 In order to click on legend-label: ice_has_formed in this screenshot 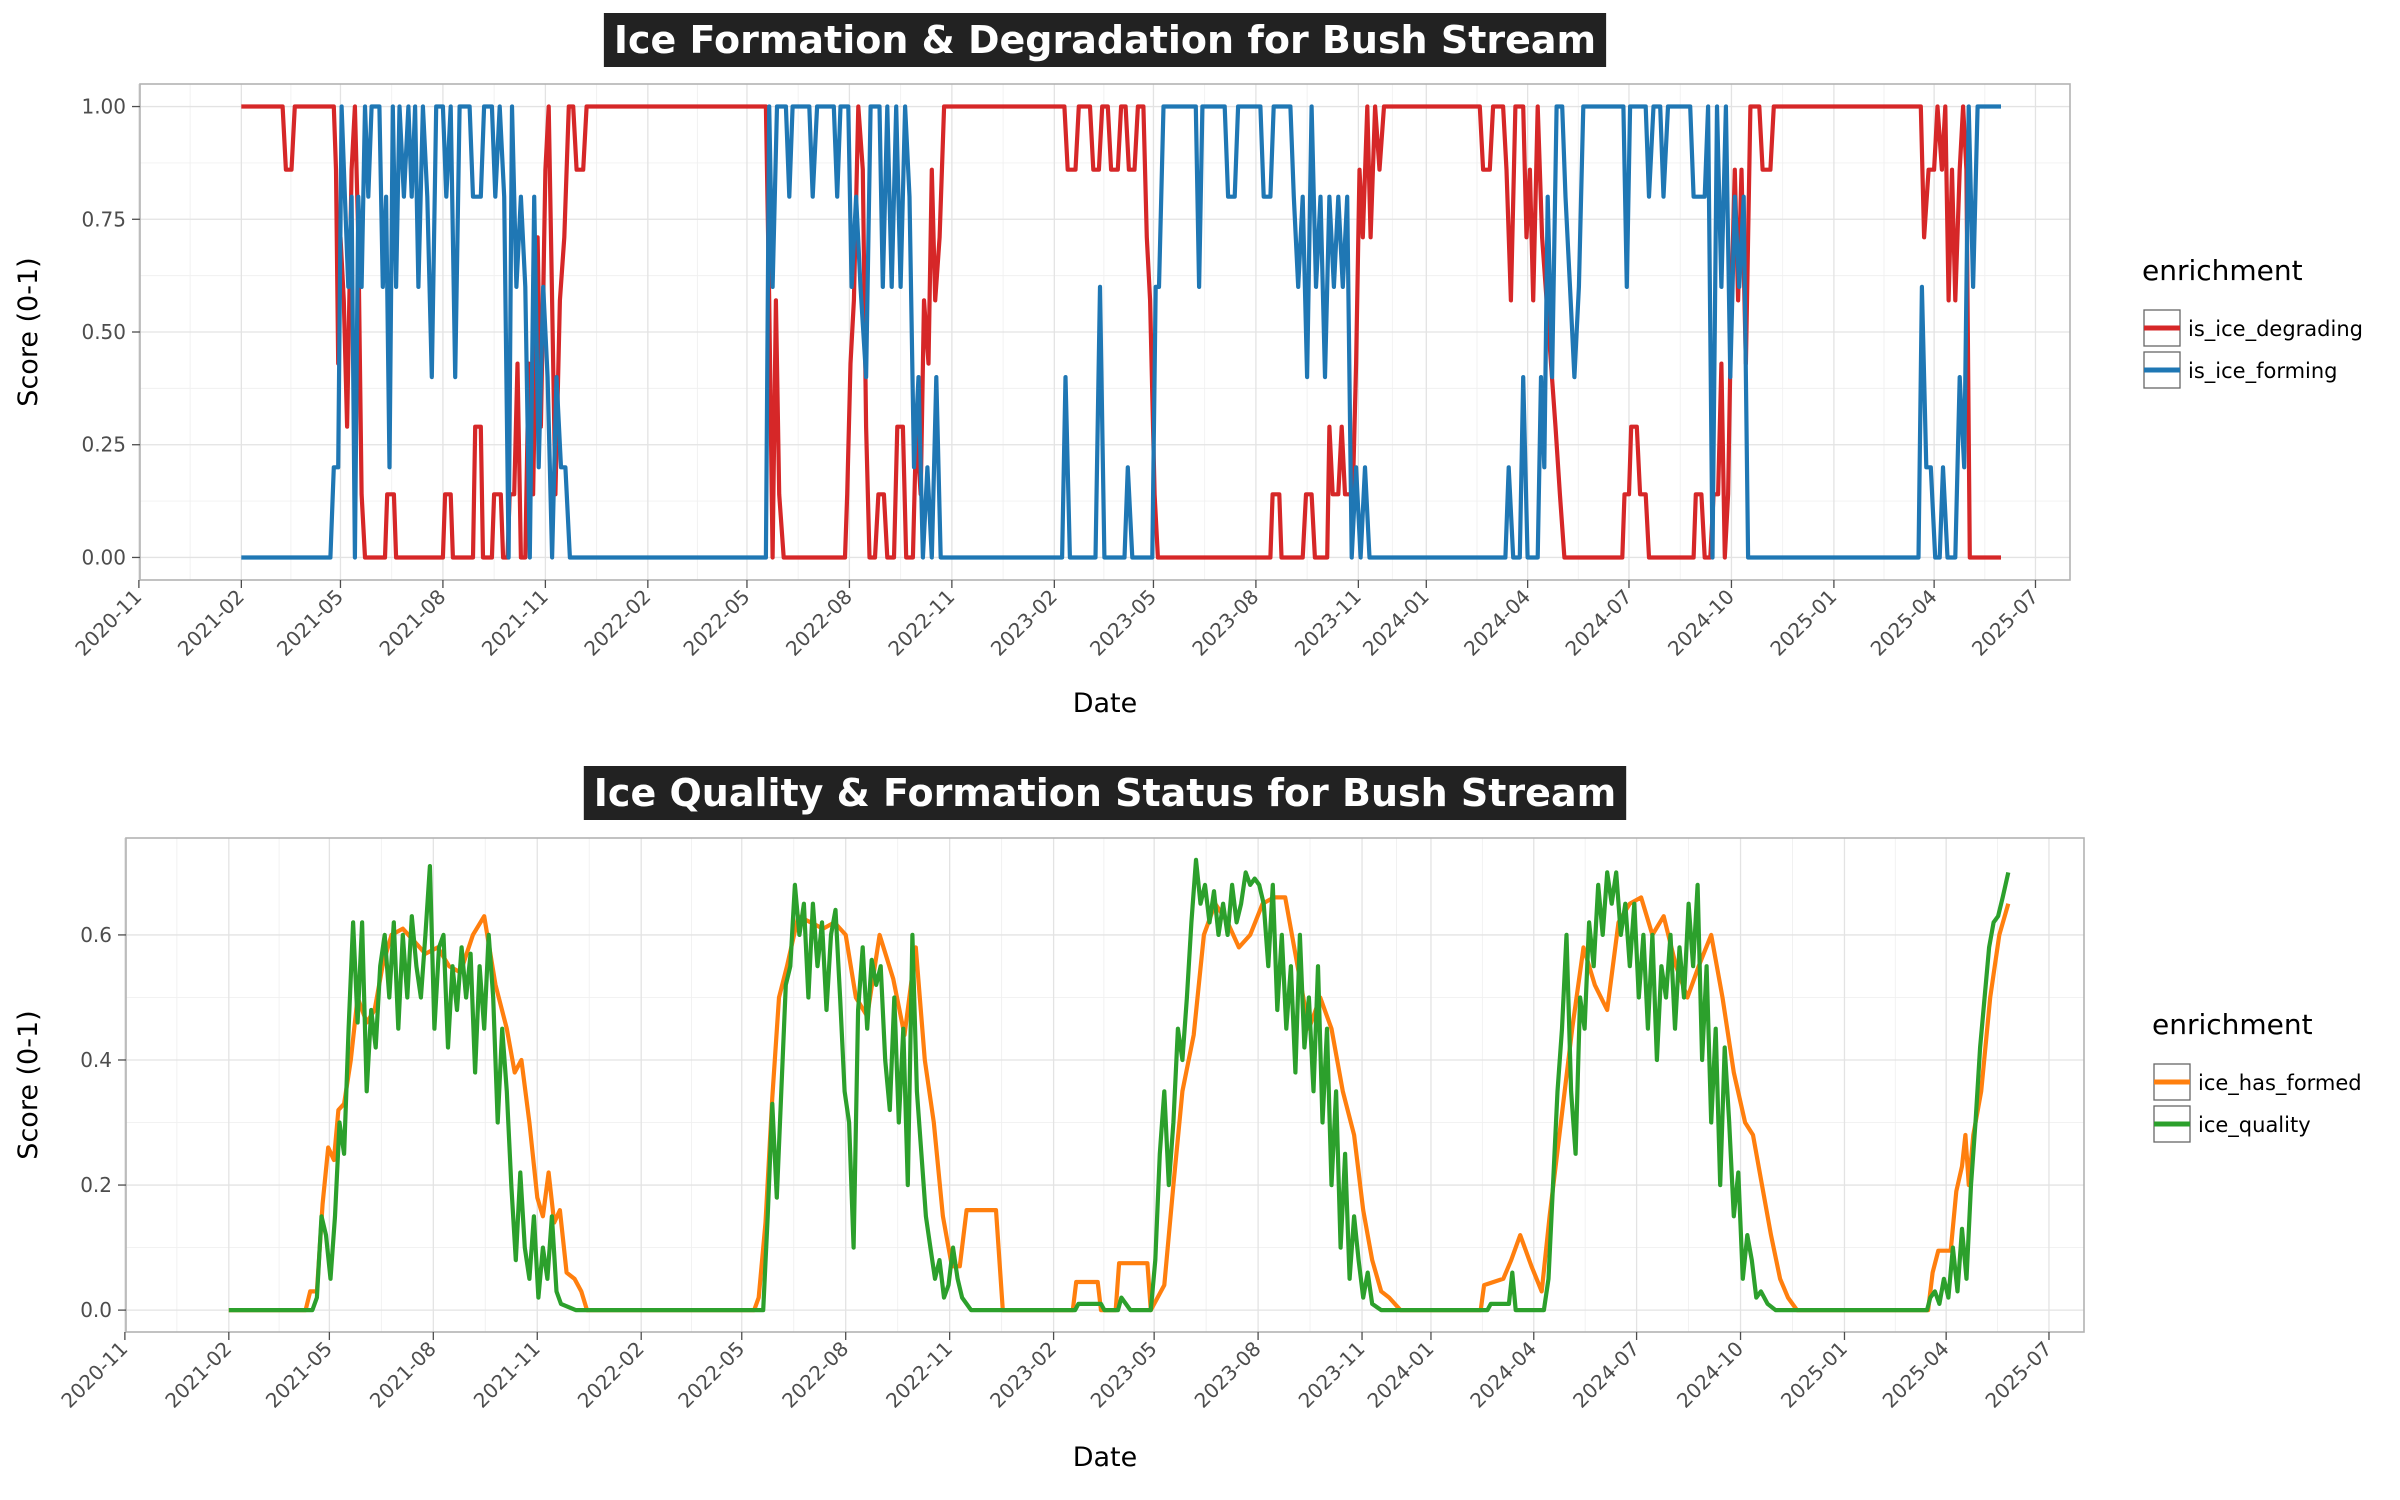, I will do `click(2280, 1083)`.